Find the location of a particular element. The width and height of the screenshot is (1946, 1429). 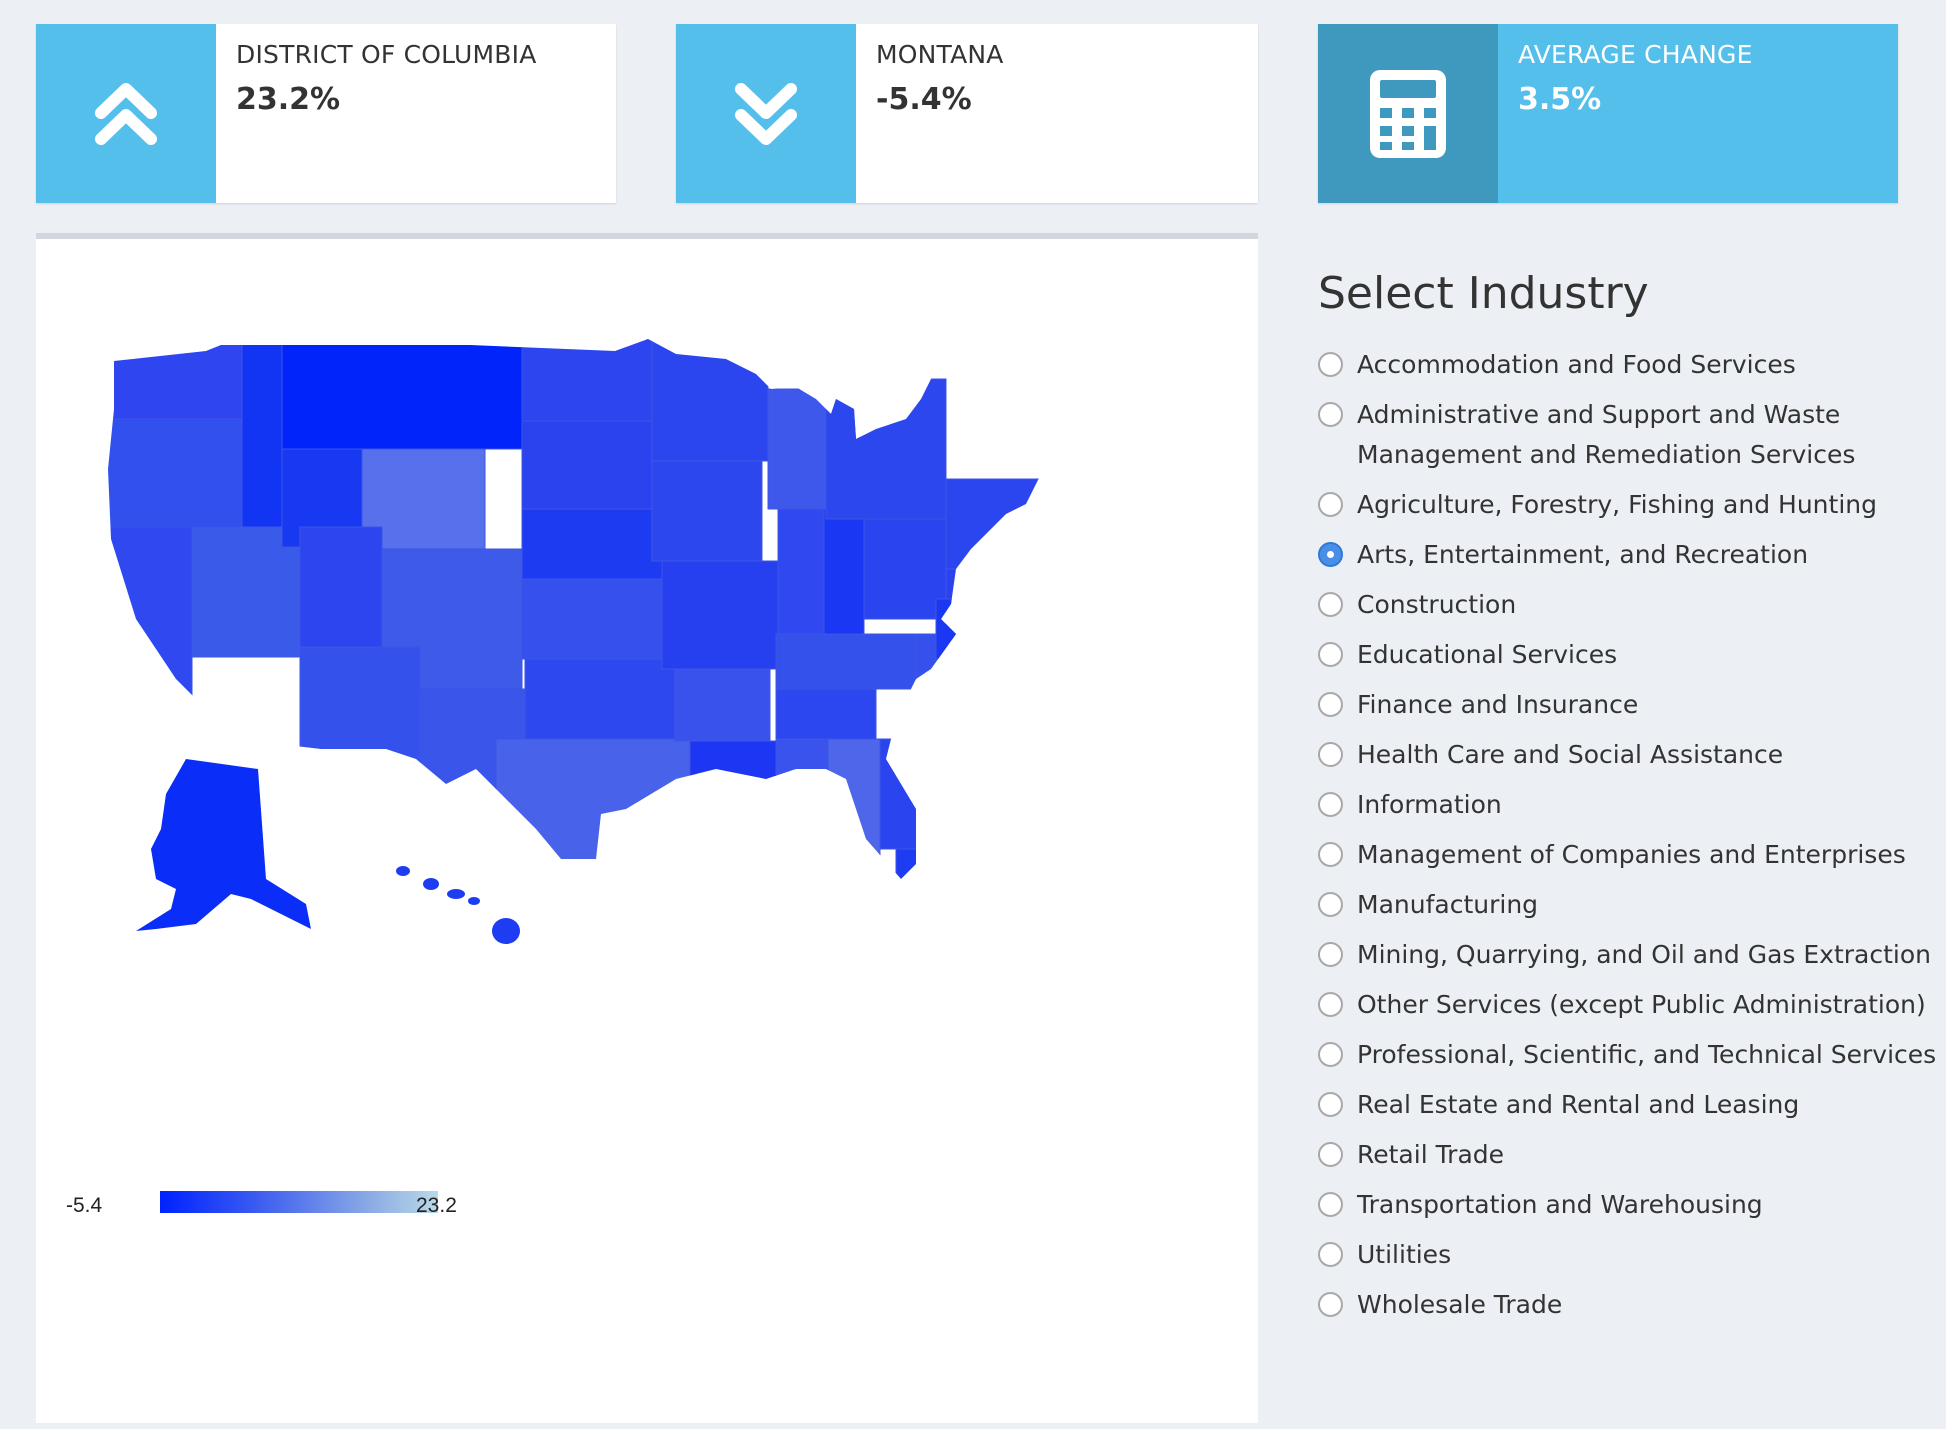

industry-option: Real Estate and Rental and Leasing is located at coordinates (1618, 1105).